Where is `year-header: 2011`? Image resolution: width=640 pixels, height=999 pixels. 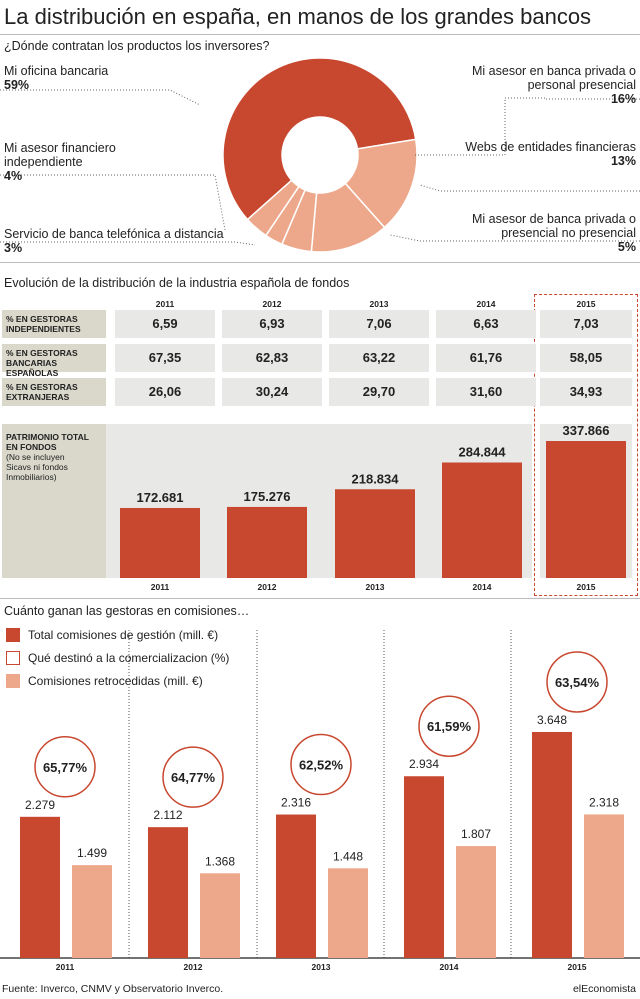 year-header: 2011 is located at coordinates (165, 304).